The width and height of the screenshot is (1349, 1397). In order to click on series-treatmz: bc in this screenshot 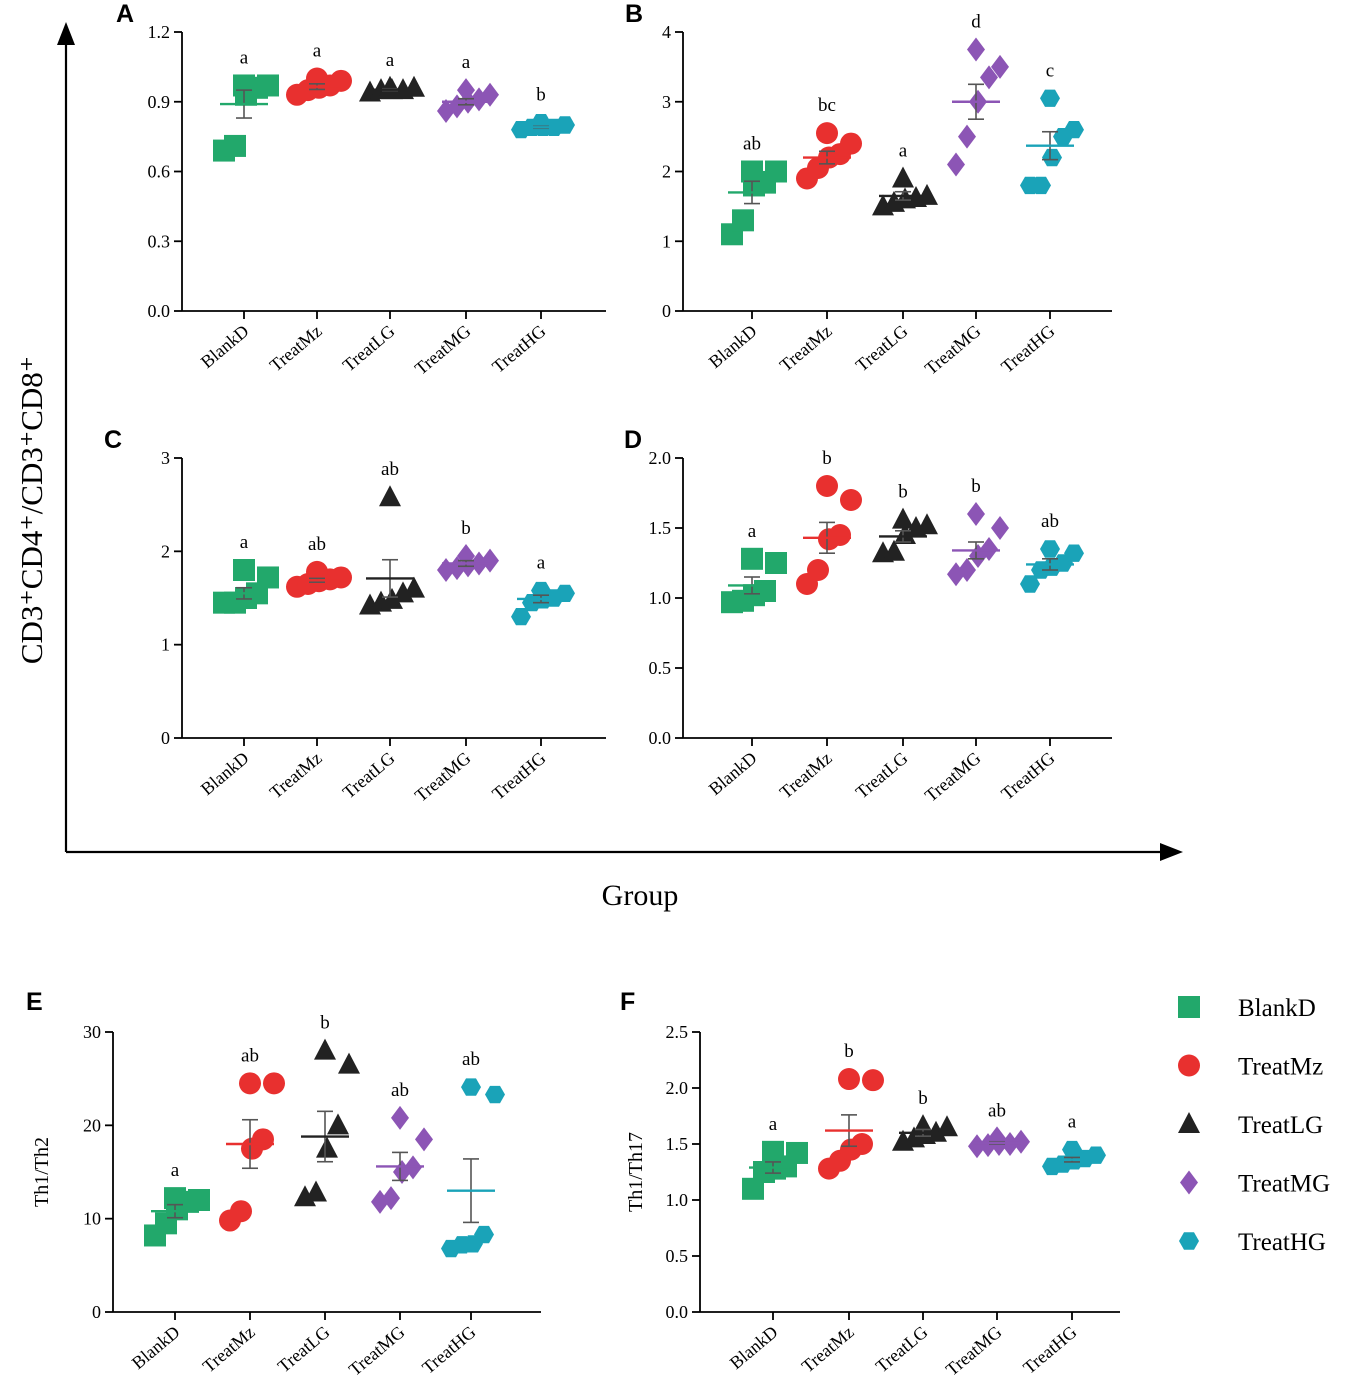, I will do `click(829, 142)`.